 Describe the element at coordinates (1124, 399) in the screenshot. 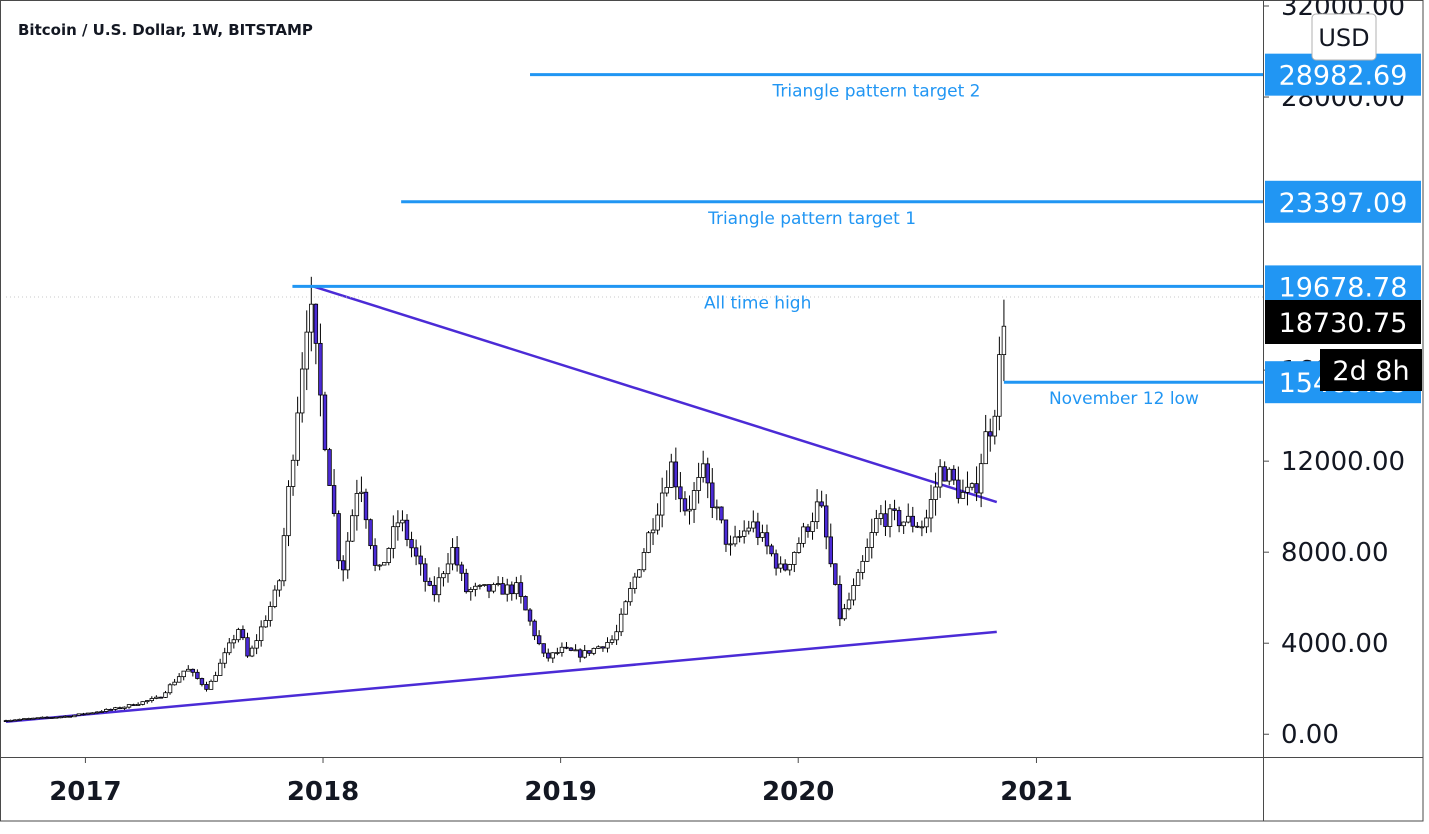

I see `level-annotation: November 12 low` at that location.